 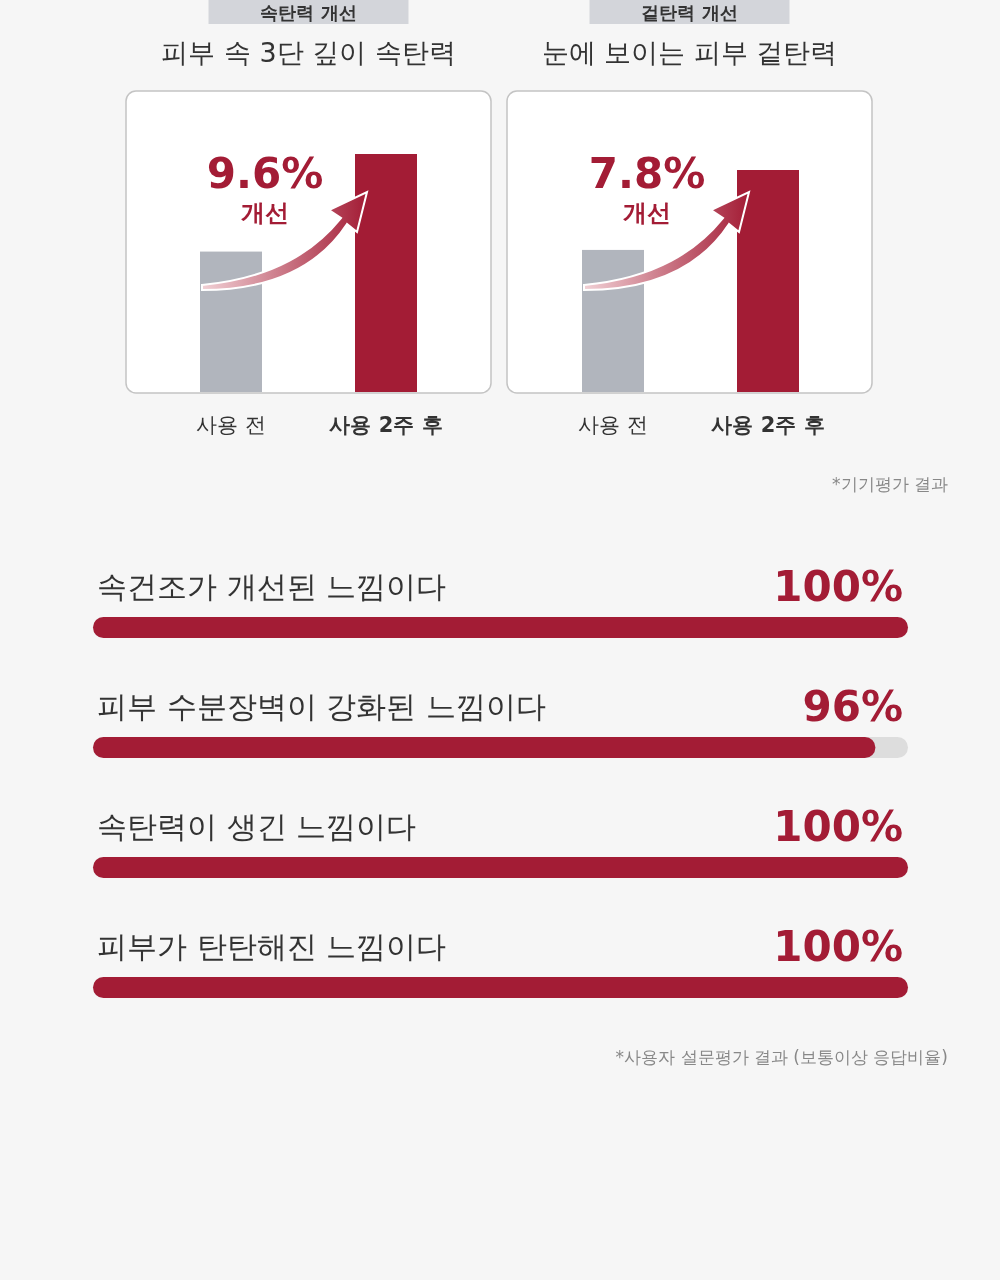 I want to click on annotation: 7.8% 개선, so click(x=647, y=188).